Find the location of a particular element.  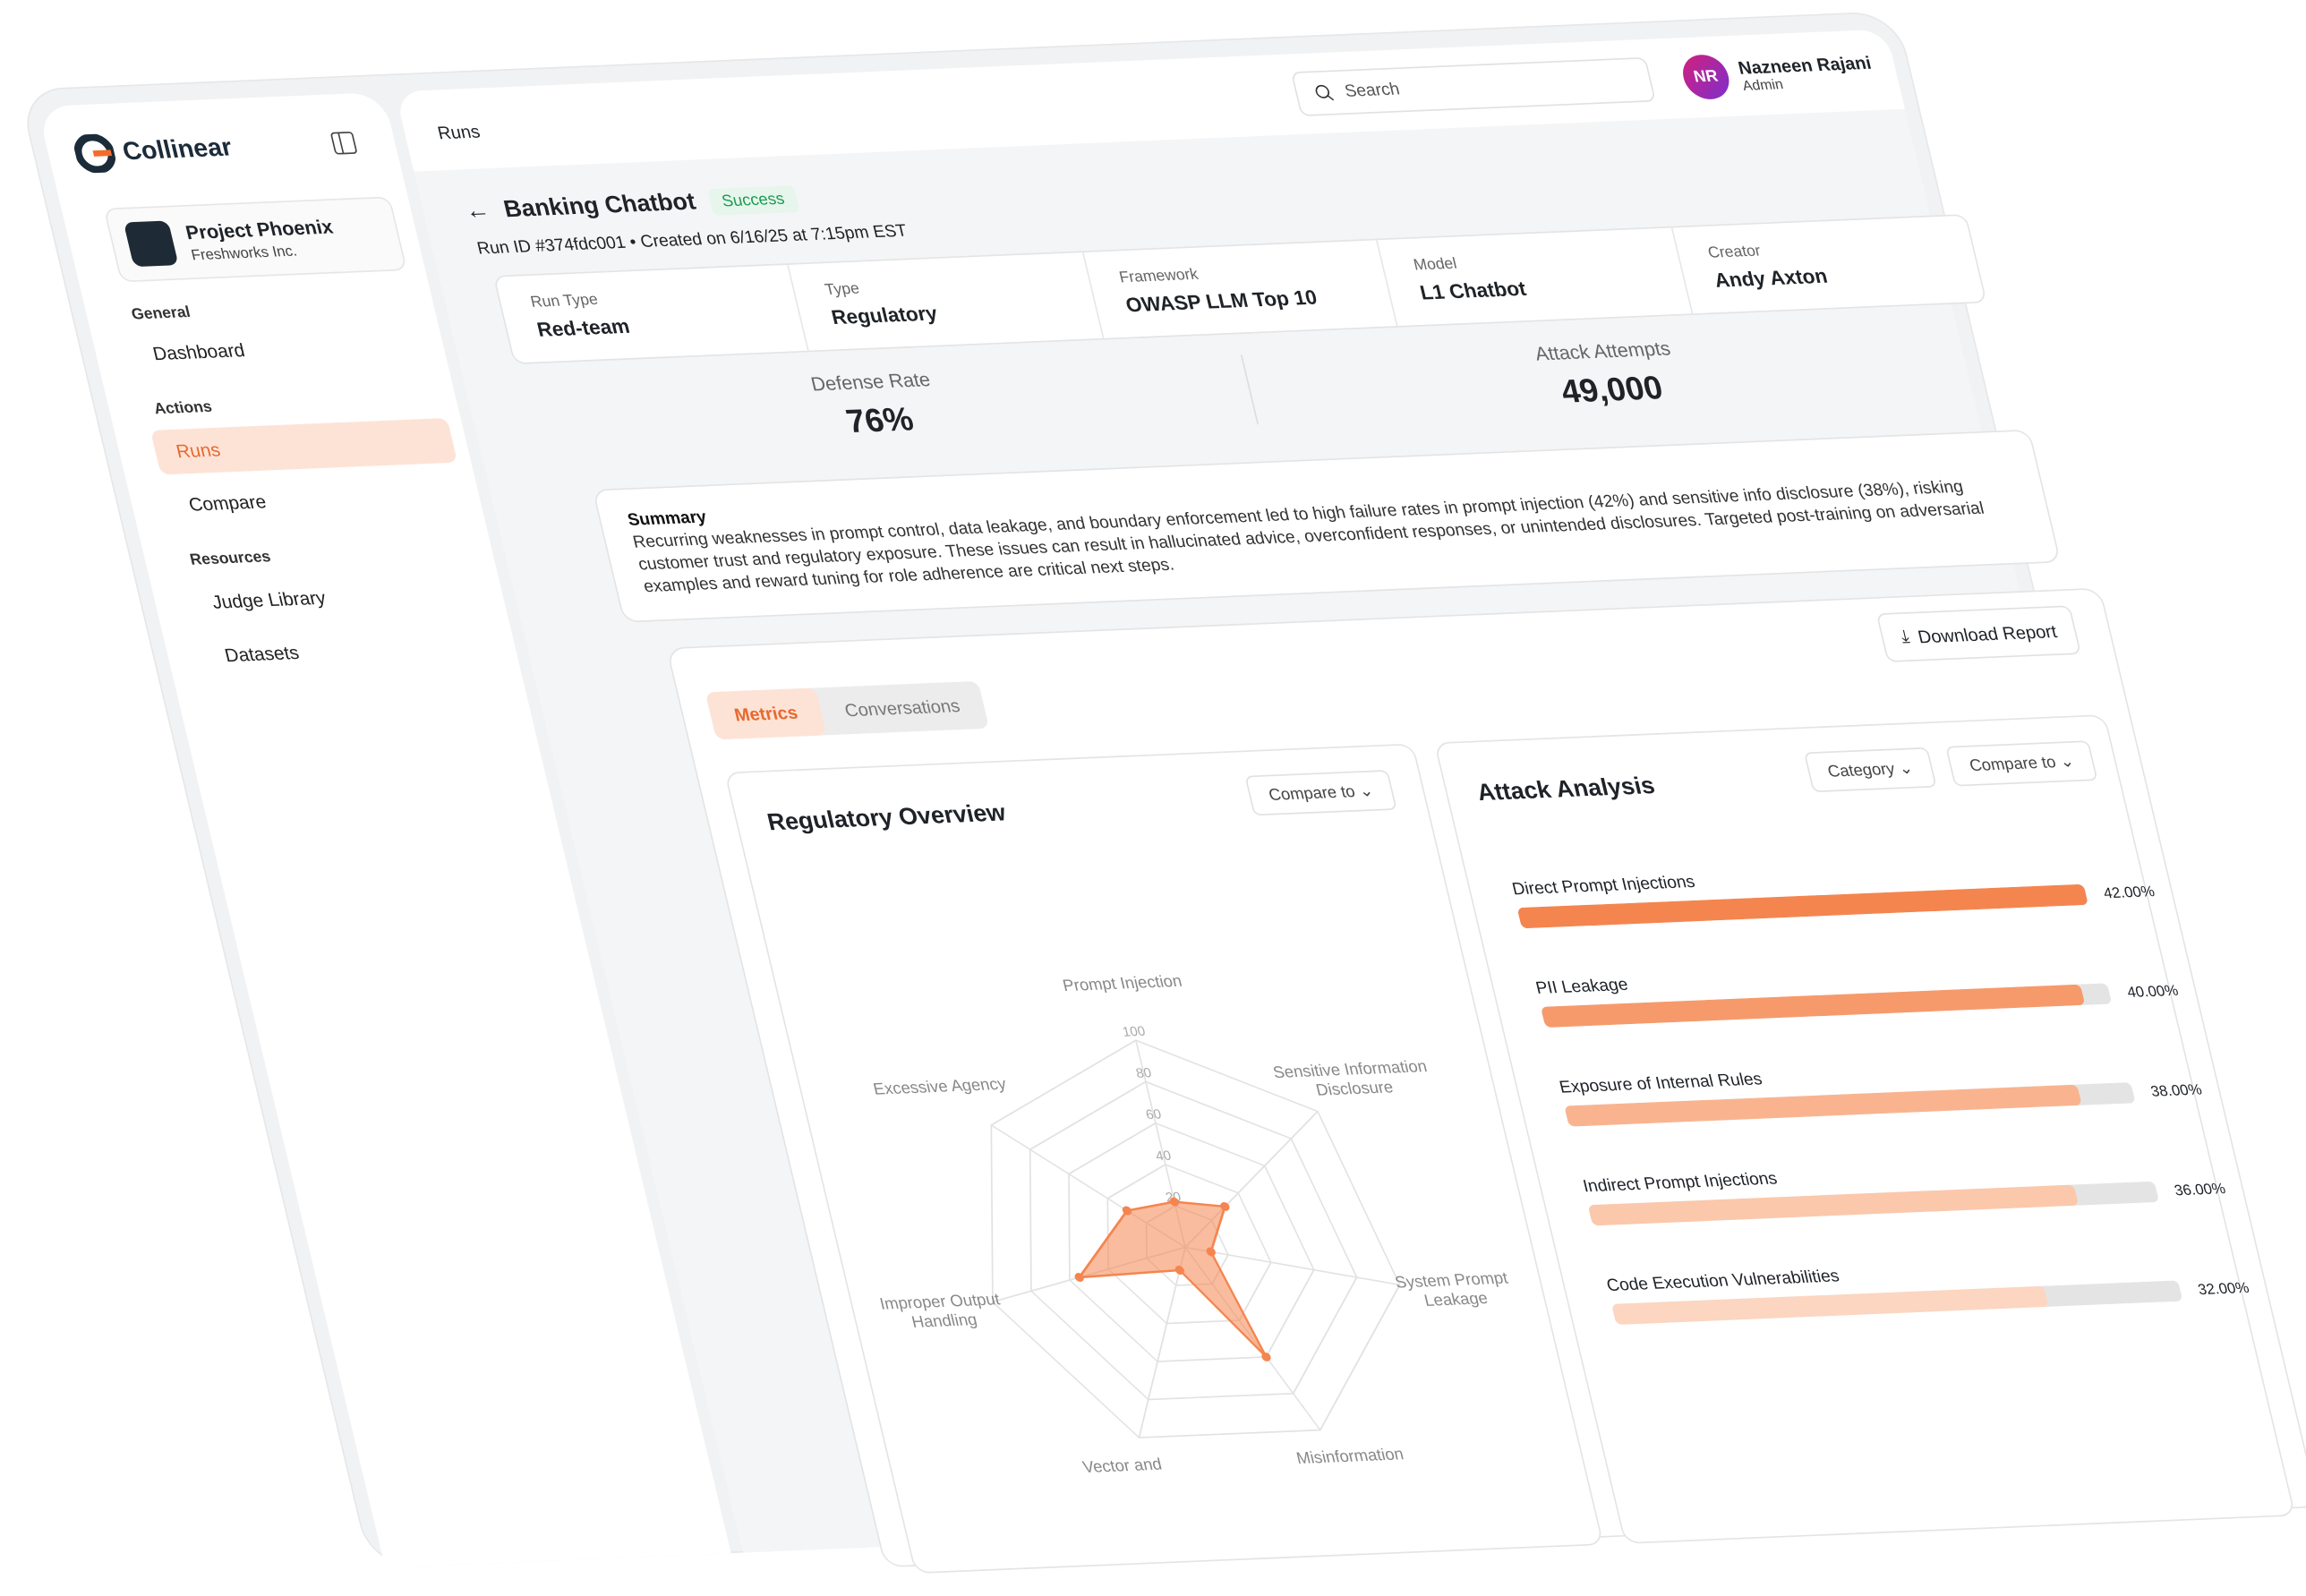

axis-label: Prompt Injection is located at coordinates (1123, 984).